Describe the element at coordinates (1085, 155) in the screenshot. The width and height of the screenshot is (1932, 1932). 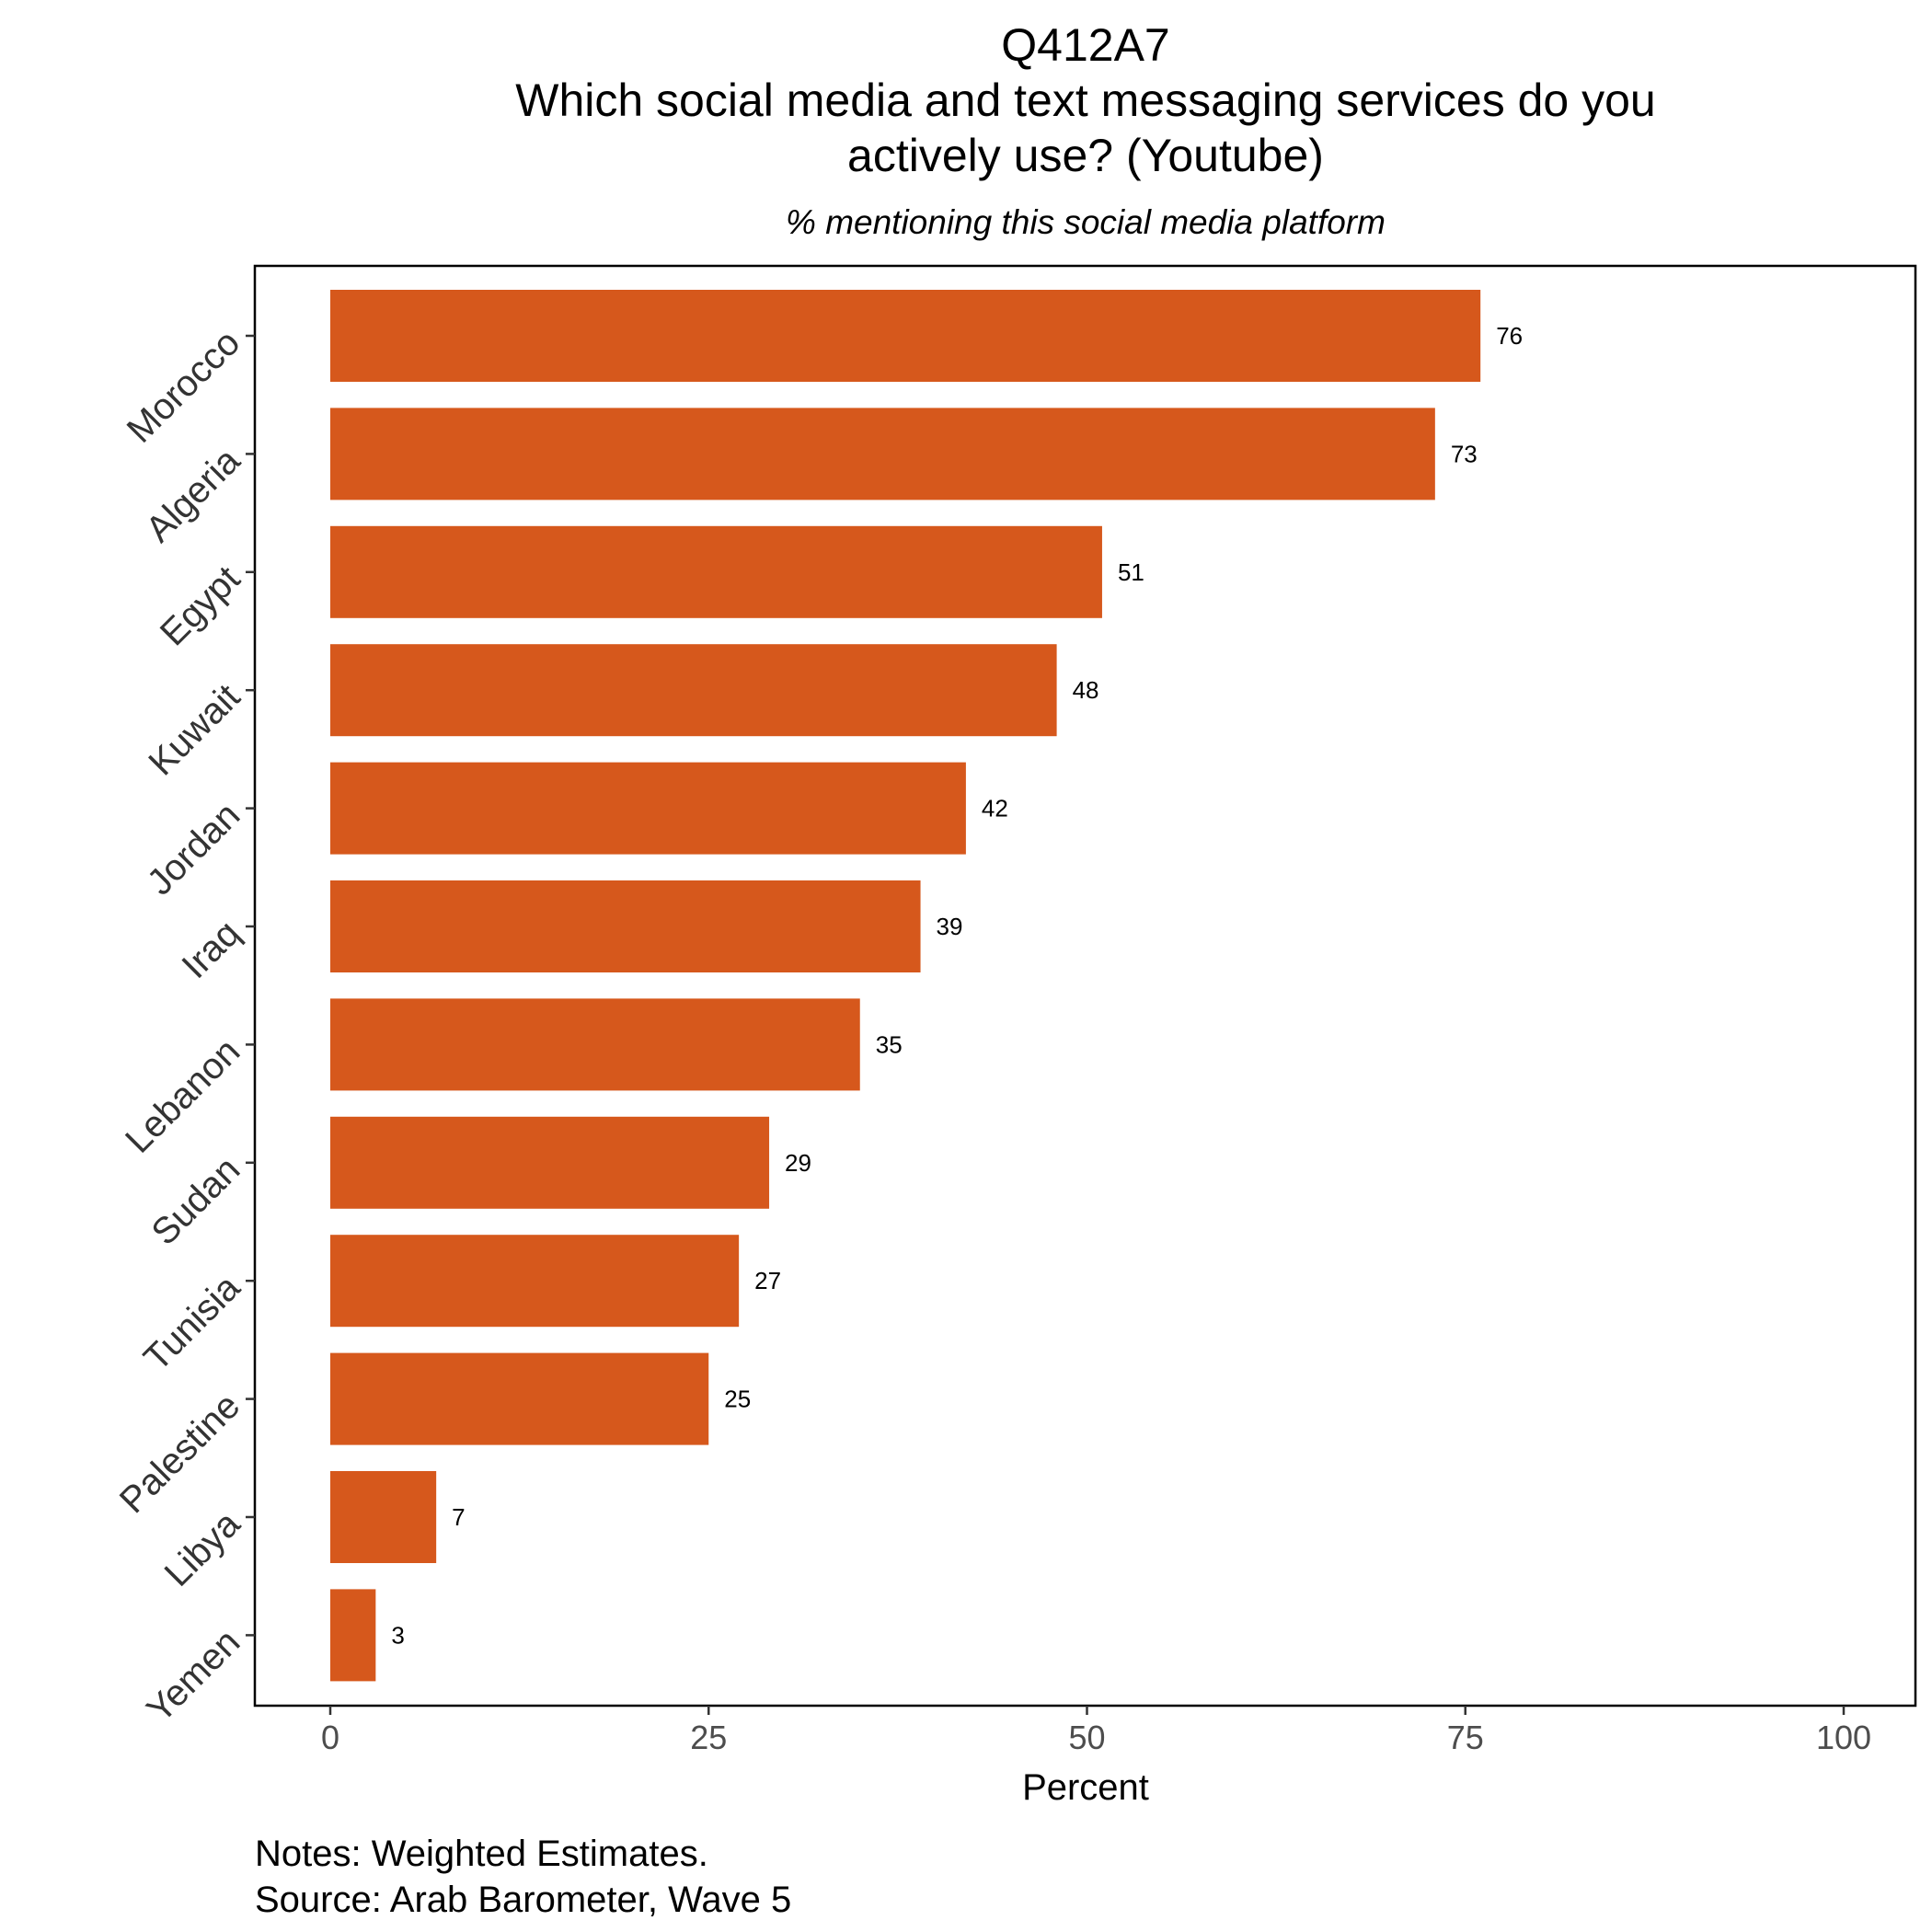
I see `chart-title-line-3: actively use? (Youtube)` at that location.